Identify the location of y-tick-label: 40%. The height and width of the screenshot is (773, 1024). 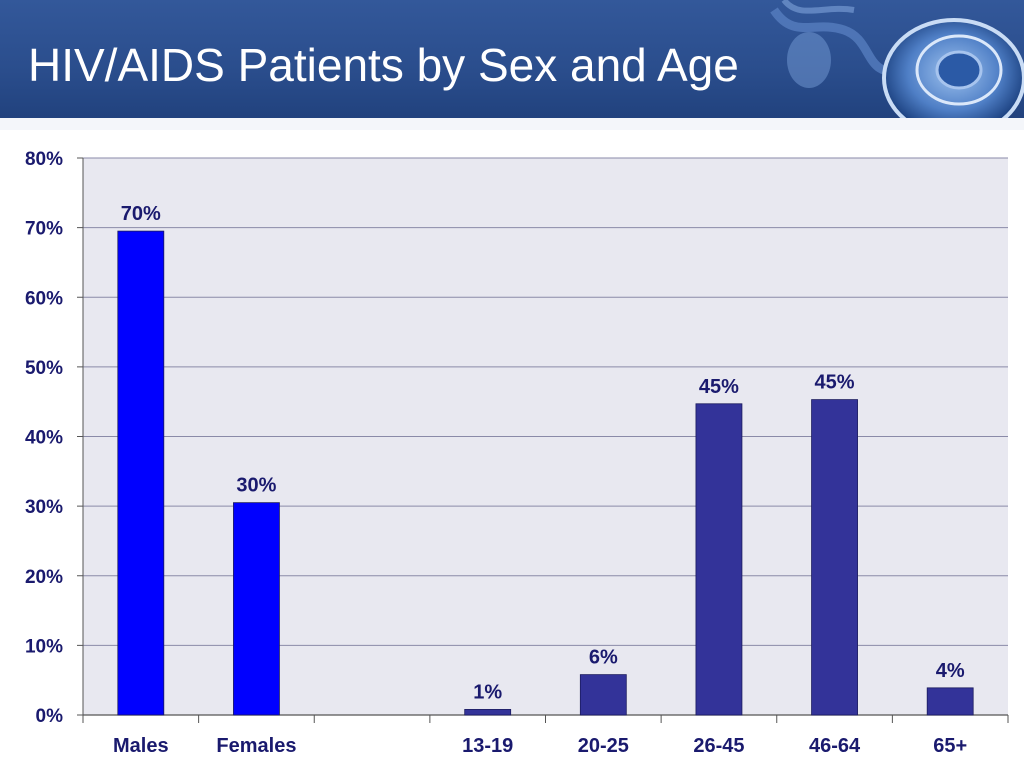
(44, 438).